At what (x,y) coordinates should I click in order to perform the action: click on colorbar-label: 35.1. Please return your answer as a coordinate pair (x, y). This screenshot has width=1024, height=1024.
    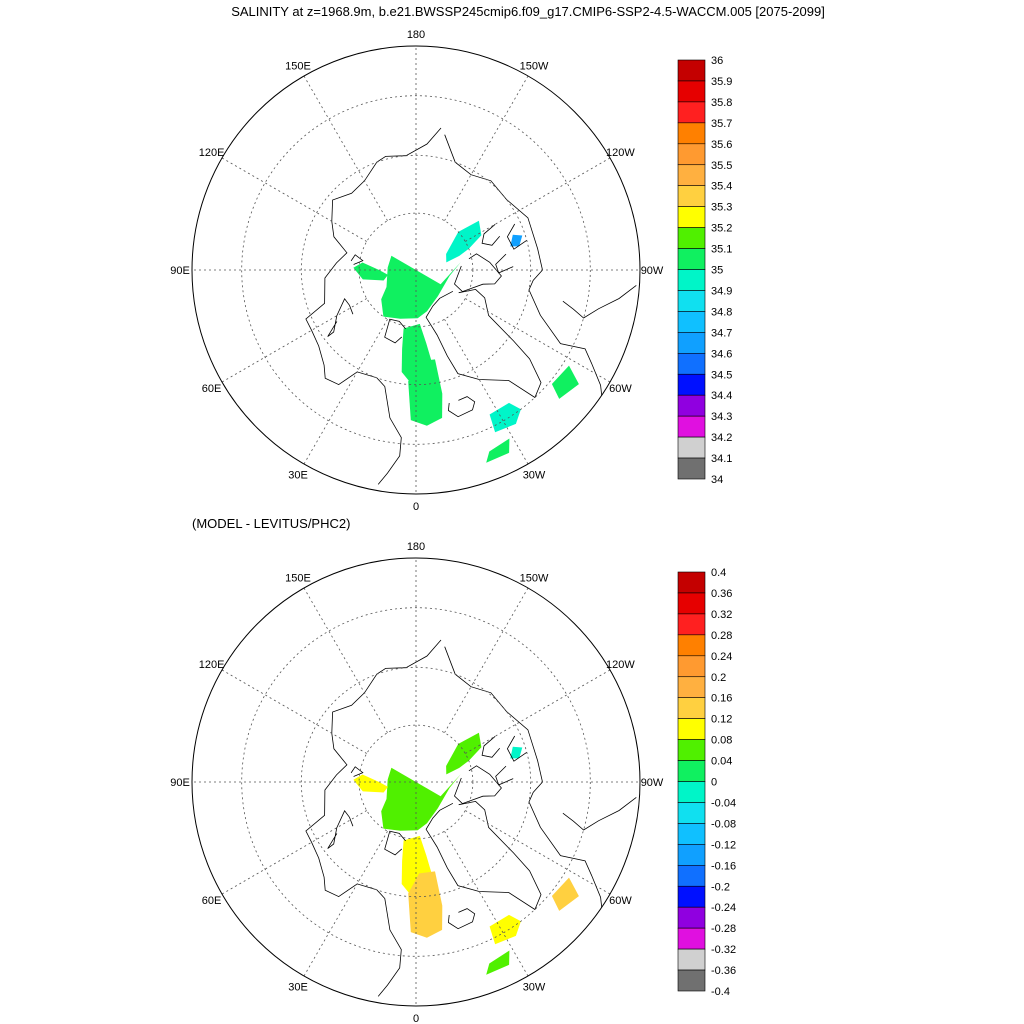
    Looking at the image, I should click on (721, 250).